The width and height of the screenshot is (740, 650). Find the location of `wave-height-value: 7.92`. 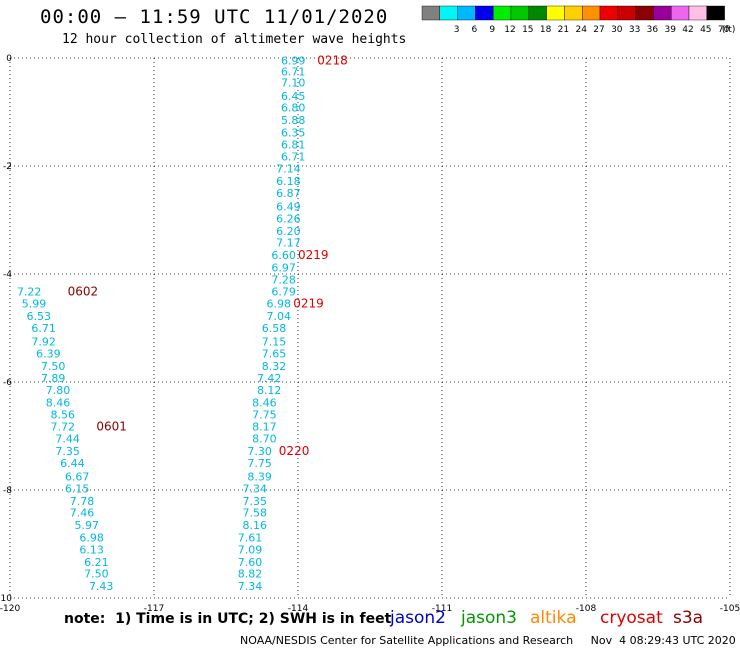

wave-height-value: 7.92 is located at coordinates (43, 342).